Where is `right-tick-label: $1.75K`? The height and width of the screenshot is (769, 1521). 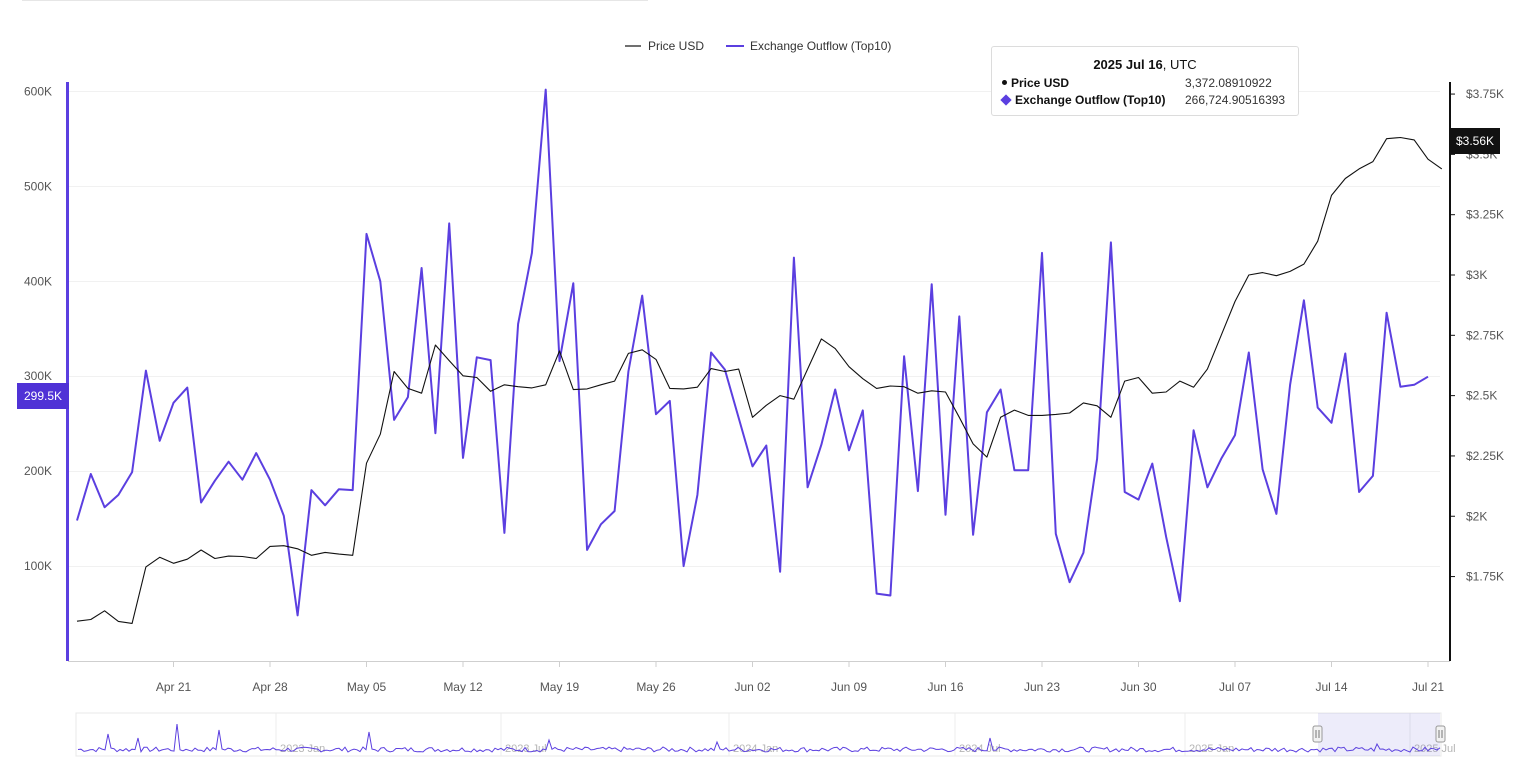 right-tick-label: $1.75K is located at coordinates (1485, 577).